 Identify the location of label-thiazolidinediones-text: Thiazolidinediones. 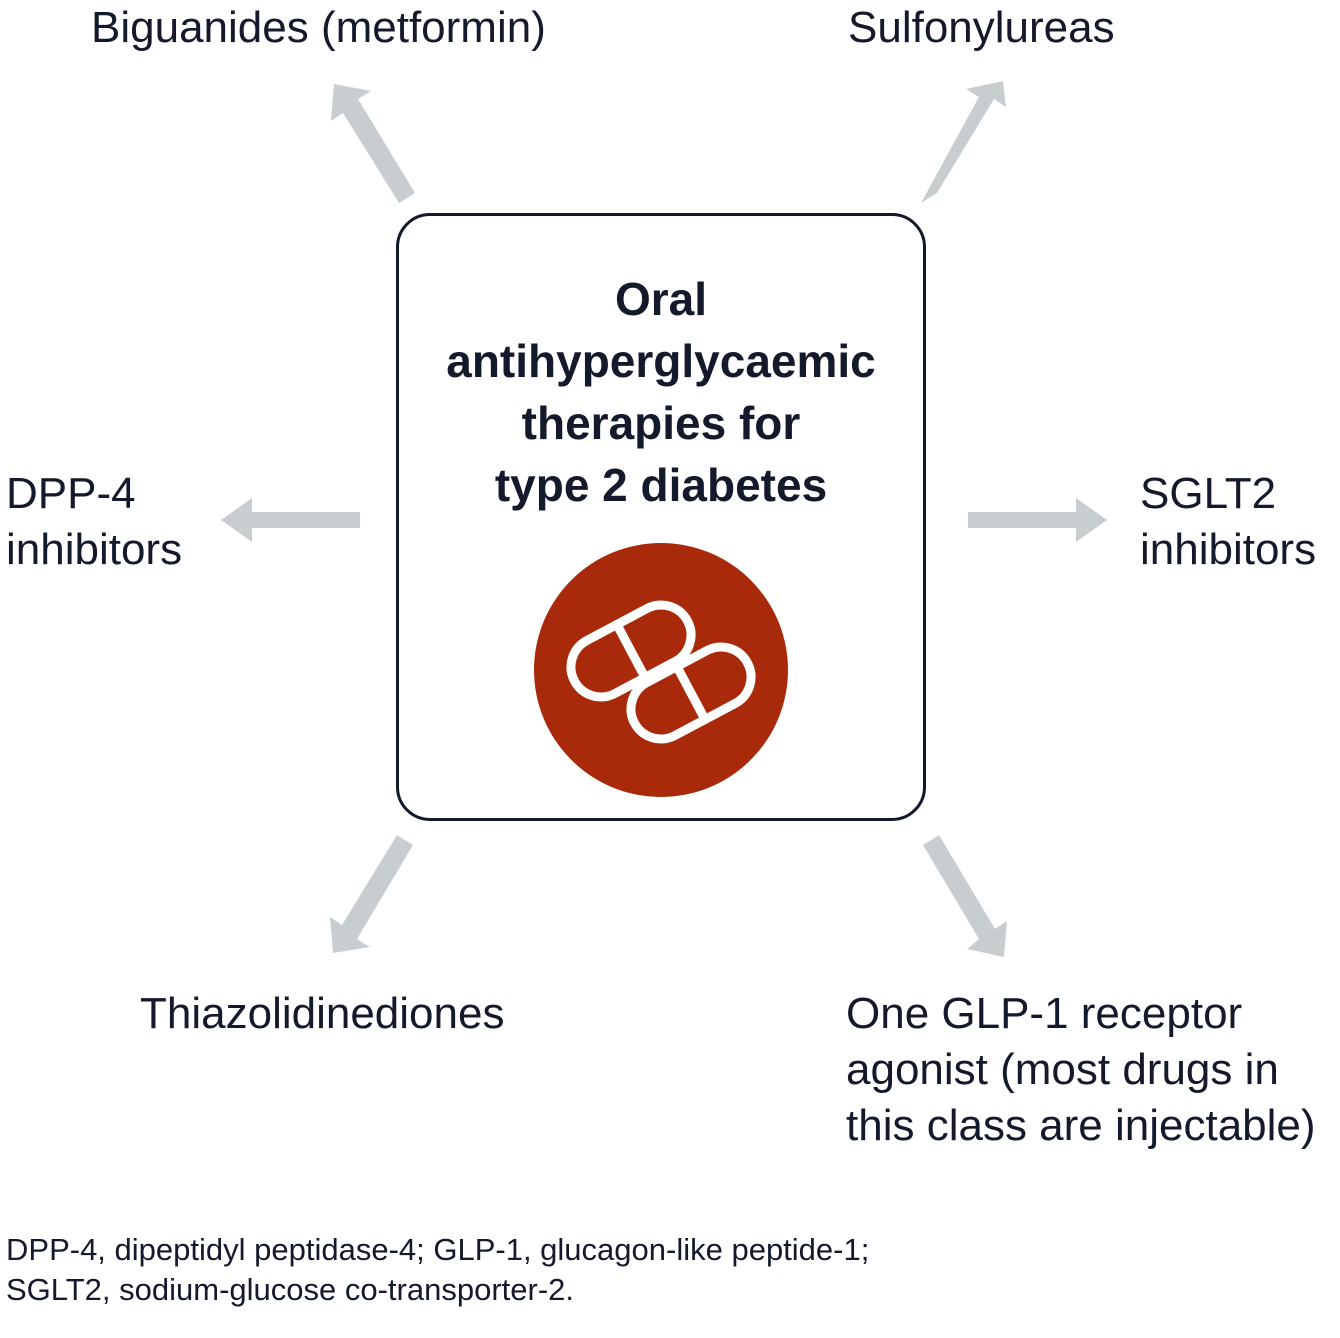
(322, 1013).